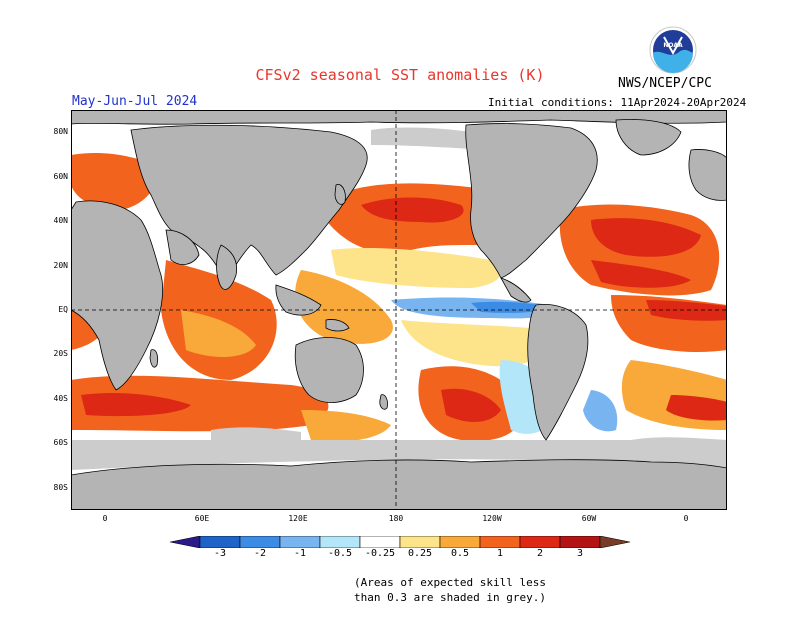 The width and height of the screenshot is (800, 618). I want to click on lat-label: 40S, so click(60, 398).